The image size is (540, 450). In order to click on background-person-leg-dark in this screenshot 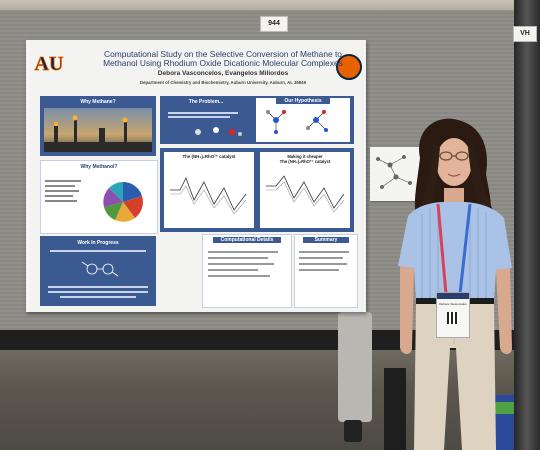, I will do `click(395, 409)`.